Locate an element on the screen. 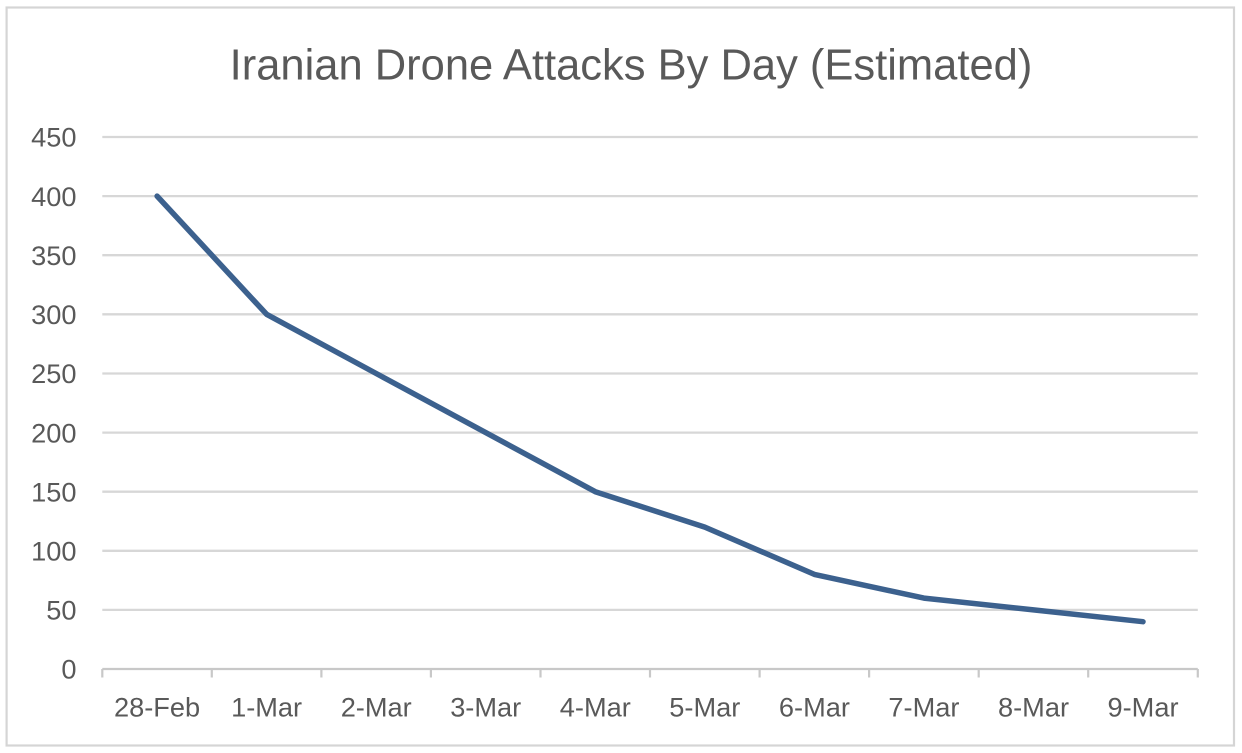 The width and height of the screenshot is (1242, 753). svg-text: 150 is located at coordinates (53, 491).